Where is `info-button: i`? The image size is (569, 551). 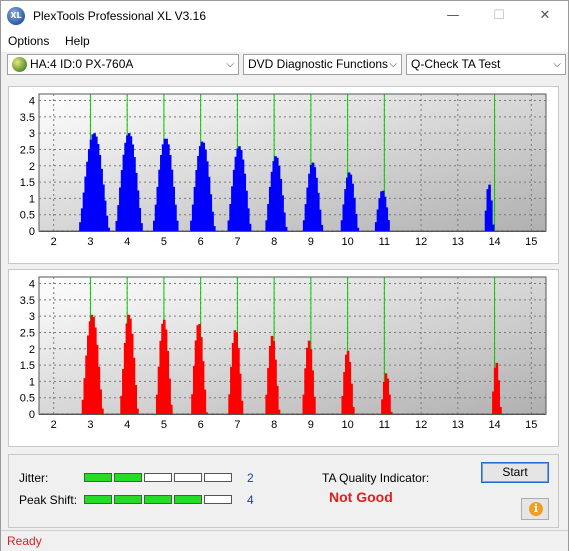 info-button: i is located at coordinates (535, 509).